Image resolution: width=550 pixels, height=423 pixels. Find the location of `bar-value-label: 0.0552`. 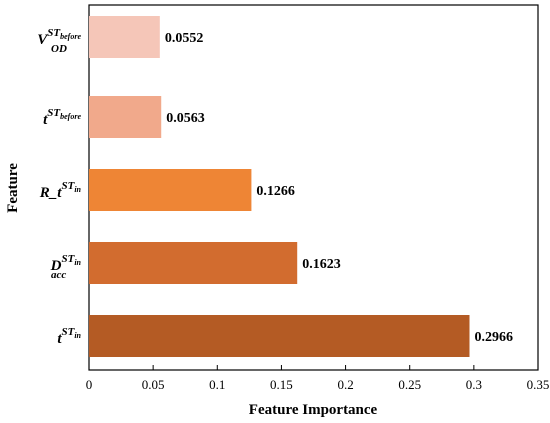

bar-value-label: 0.0552 is located at coordinates (184, 38).